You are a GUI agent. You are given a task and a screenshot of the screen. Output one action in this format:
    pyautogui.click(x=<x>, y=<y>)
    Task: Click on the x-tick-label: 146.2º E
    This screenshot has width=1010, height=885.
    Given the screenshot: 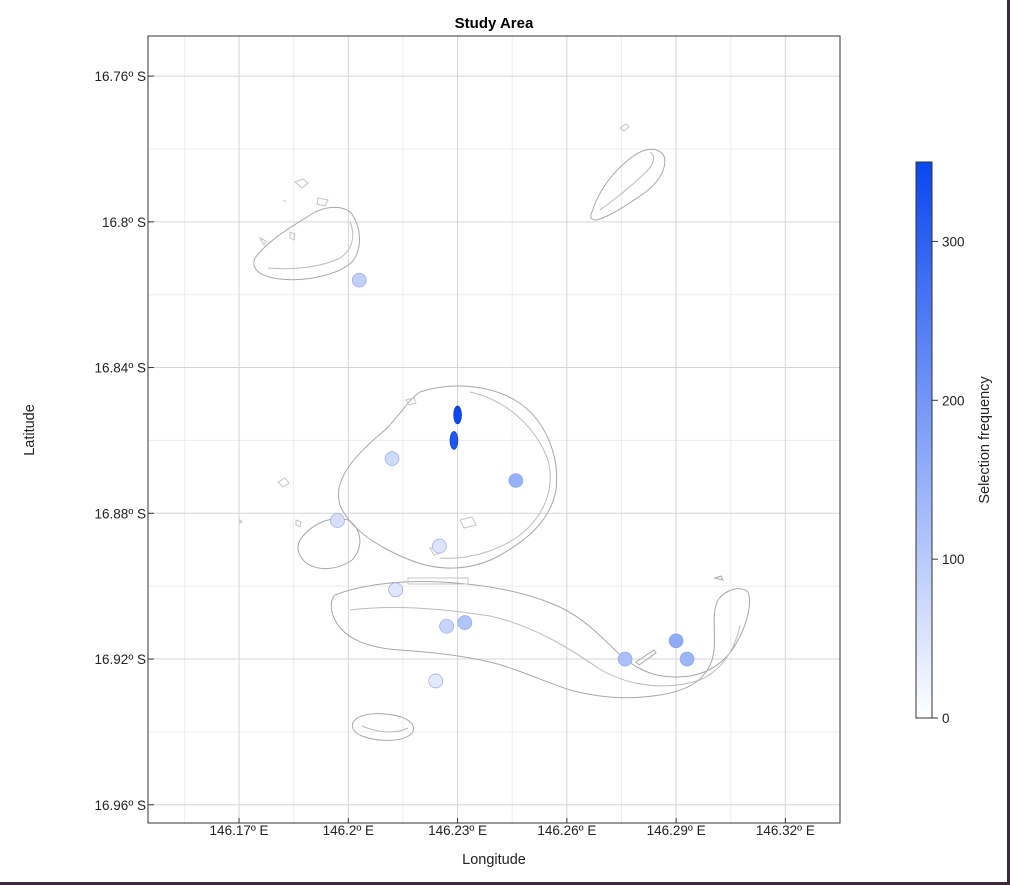 What is the action you would take?
    pyautogui.click(x=348, y=830)
    